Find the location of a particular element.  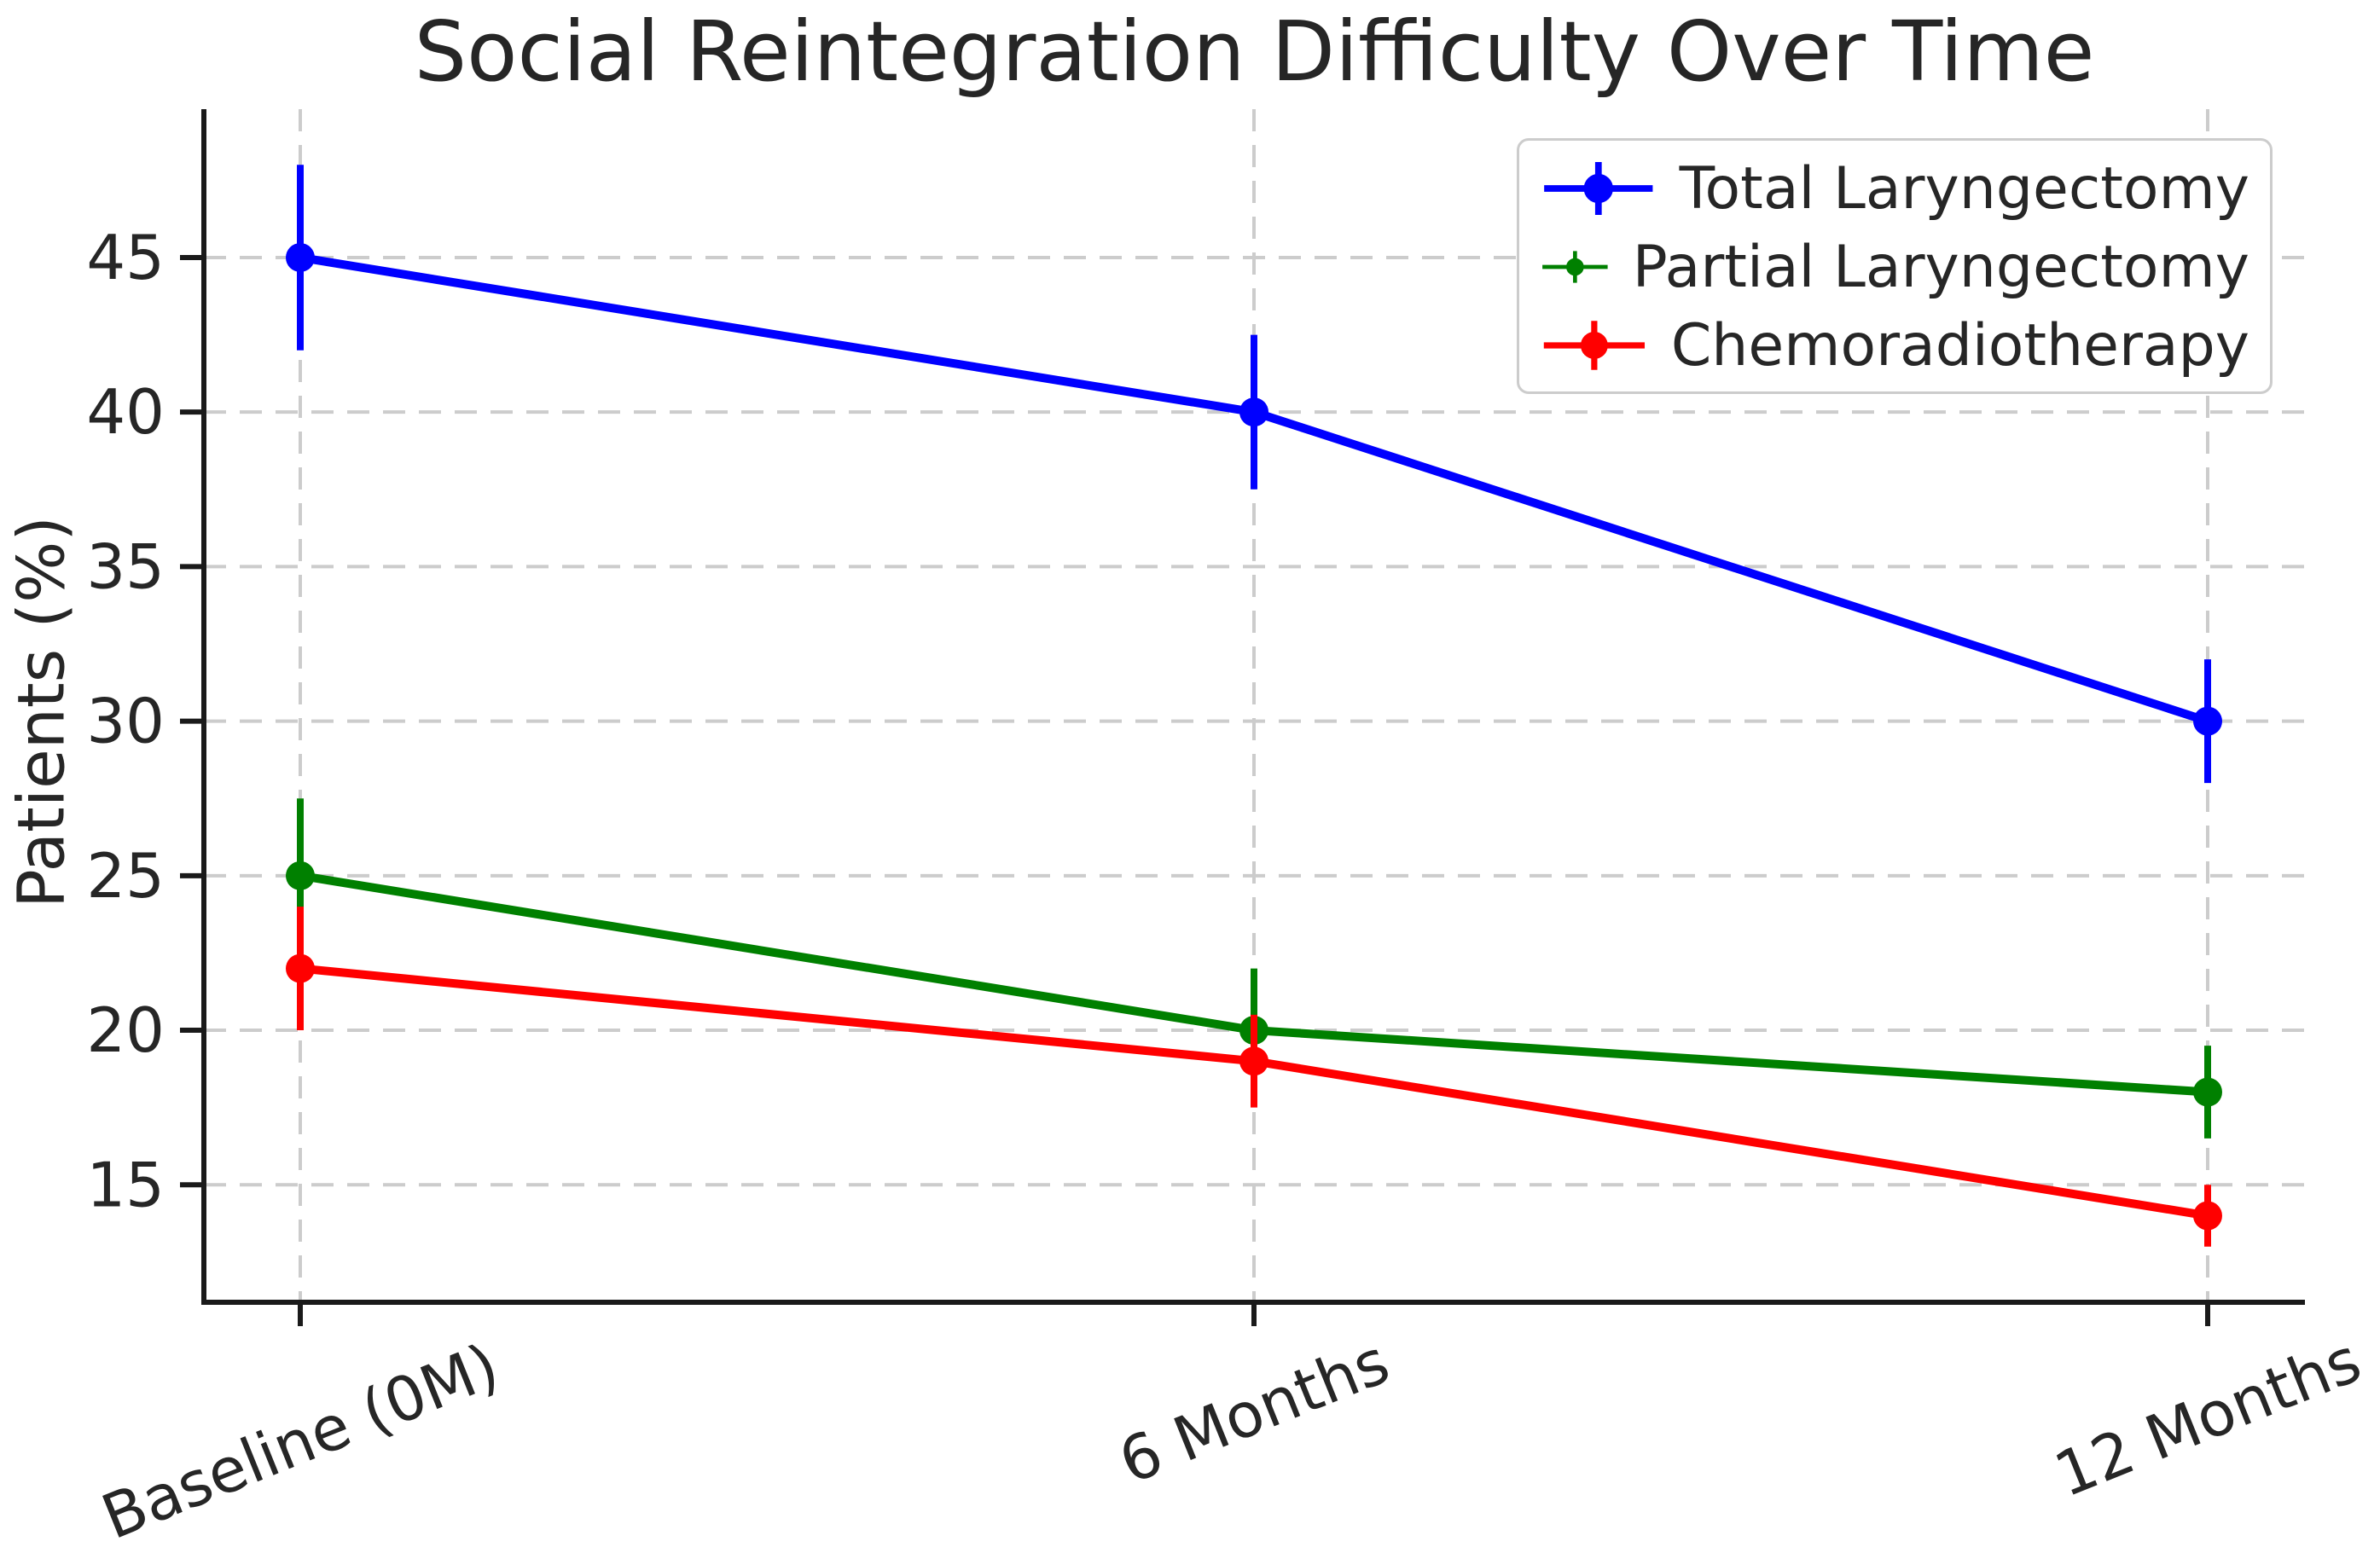

y-tick-label-35: 35 is located at coordinates (125, 566).